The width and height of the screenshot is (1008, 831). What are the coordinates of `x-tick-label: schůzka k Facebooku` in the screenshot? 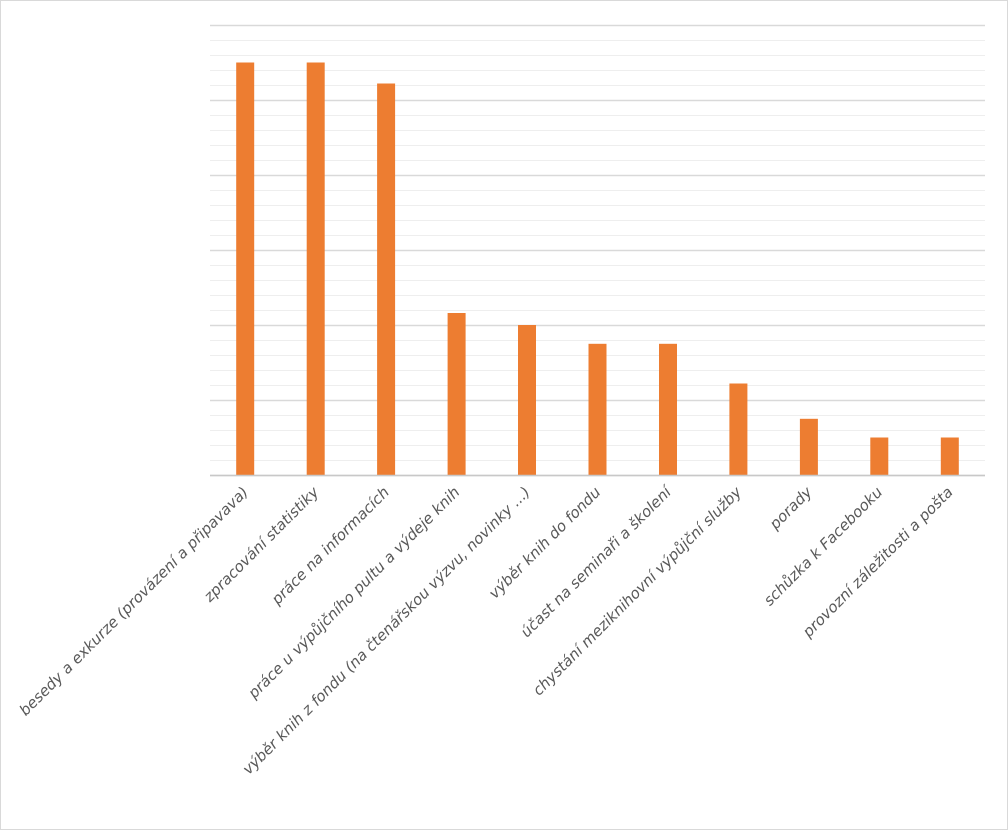 It's located at (823, 546).